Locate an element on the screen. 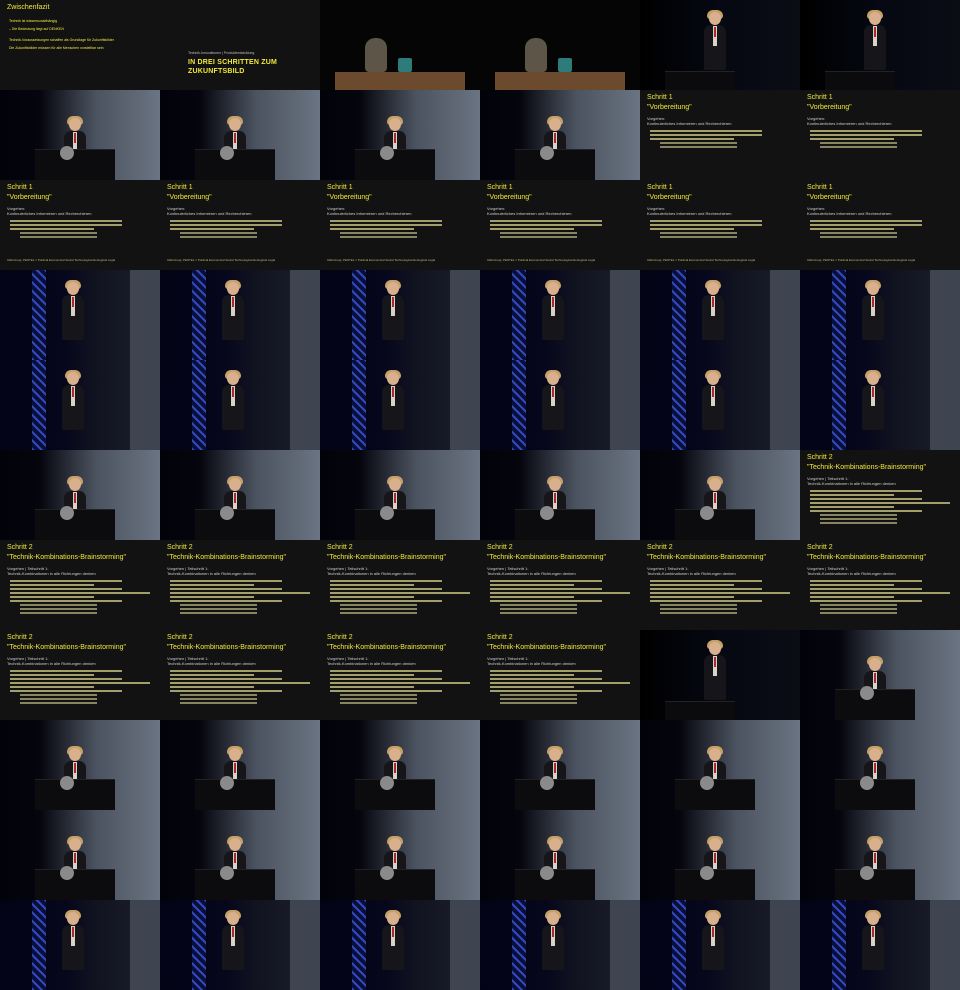 This screenshot has width=960, height=990. figurine is located at coordinates (565, 65).